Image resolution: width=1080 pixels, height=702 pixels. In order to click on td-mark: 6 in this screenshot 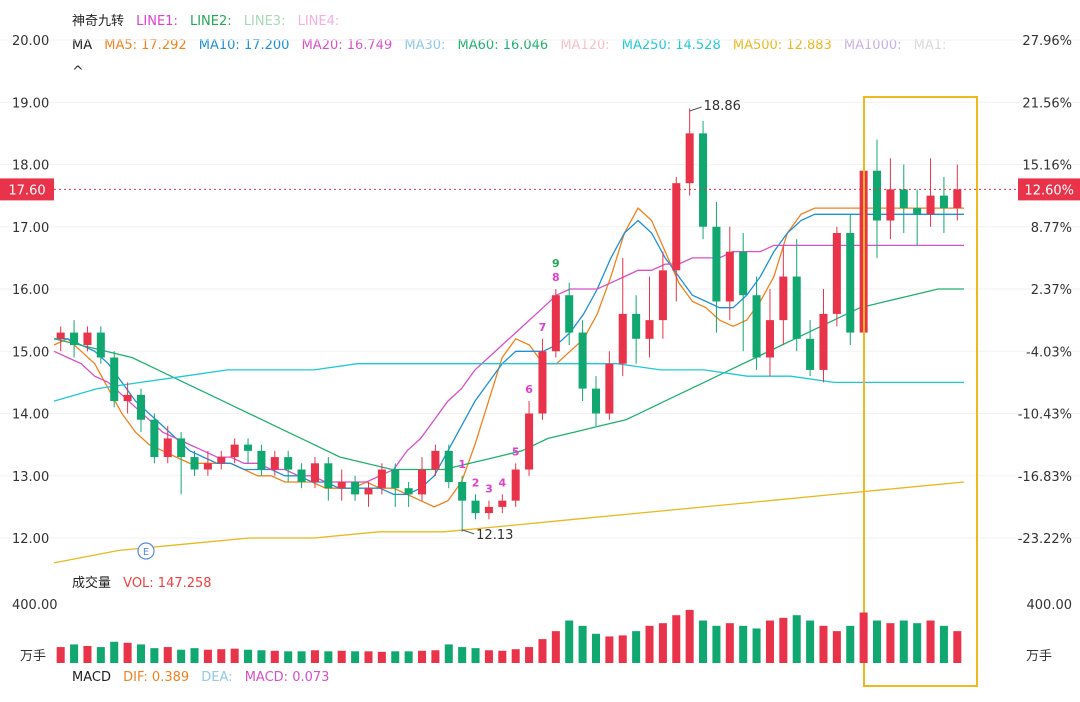, I will do `click(529, 389)`.